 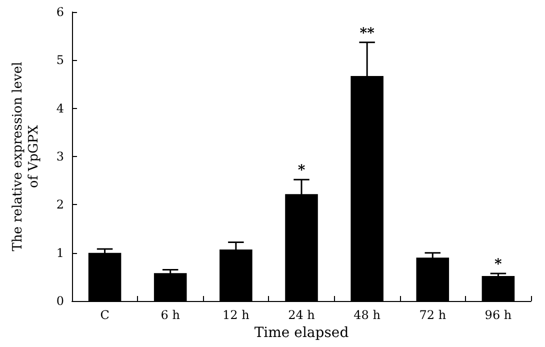 I want to click on y-tick-label: 6, so click(x=60, y=12).